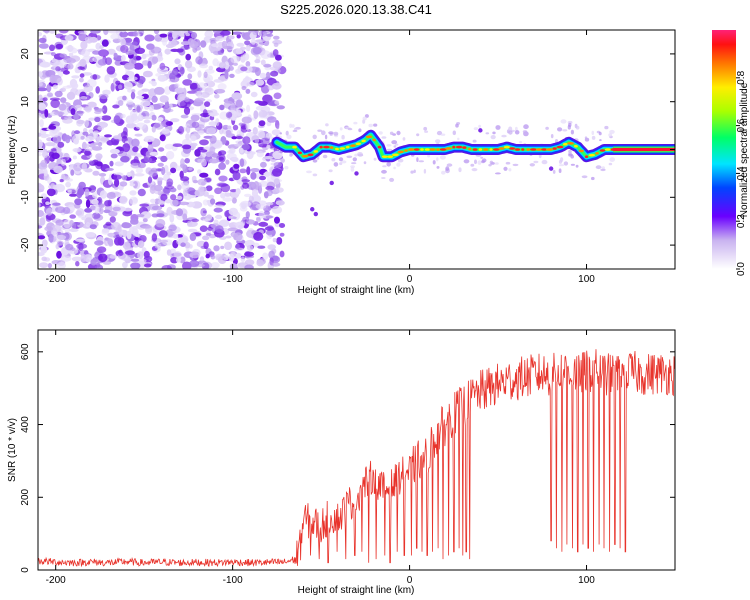 The image size is (750, 600). Describe the element at coordinates (741, 77) in the screenshot. I see `colorbar-tick-label: 0.8` at that location.